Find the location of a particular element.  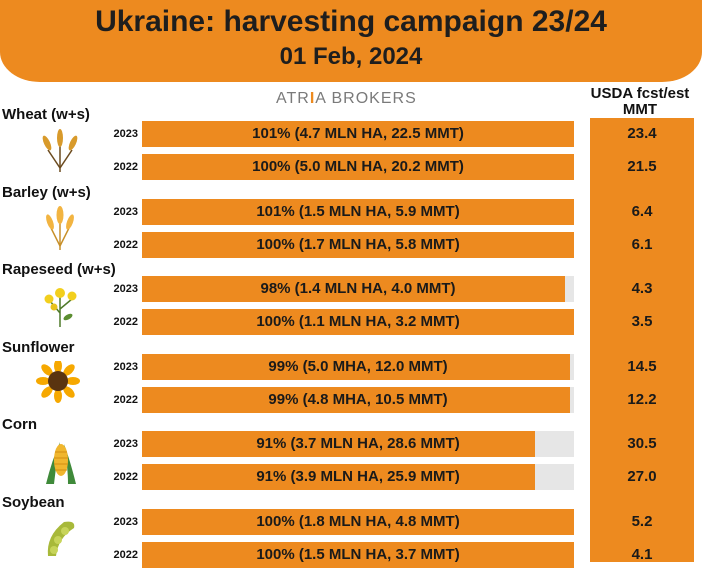

usda-value: 5.2 is located at coordinates (642, 521).